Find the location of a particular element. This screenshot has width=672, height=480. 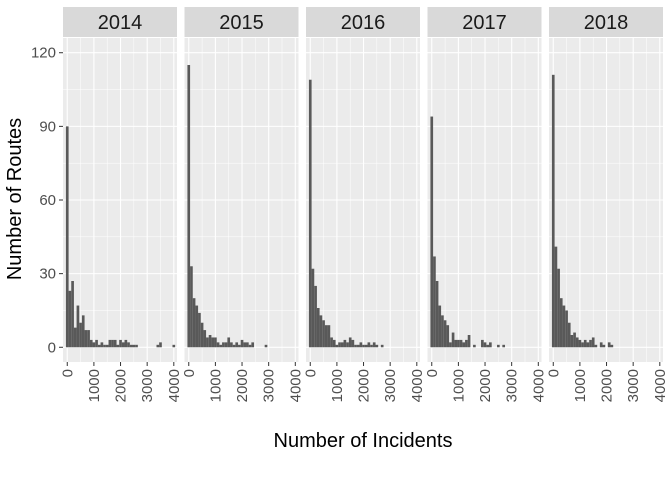

x-tick-label: 4000 is located at coordinates (174, 385).